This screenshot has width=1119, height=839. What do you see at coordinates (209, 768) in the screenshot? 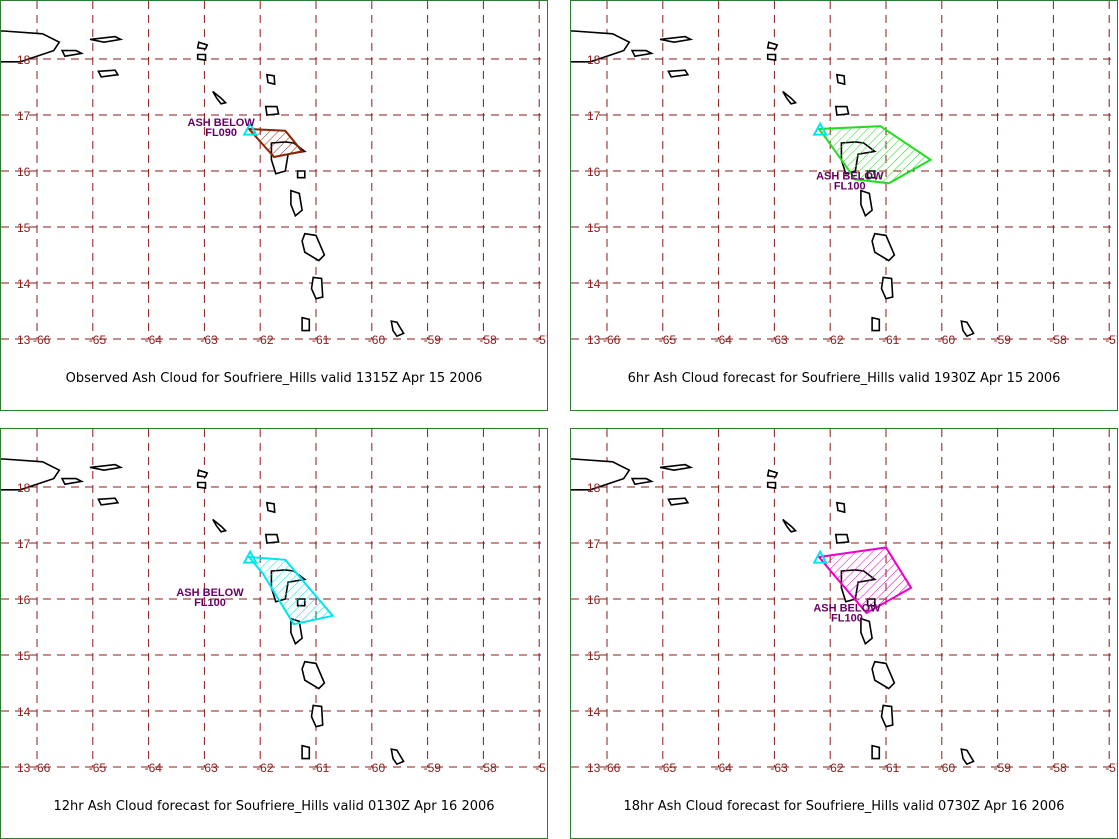
I see `lon-tick-label: -63` at bounding box center [209, 768].